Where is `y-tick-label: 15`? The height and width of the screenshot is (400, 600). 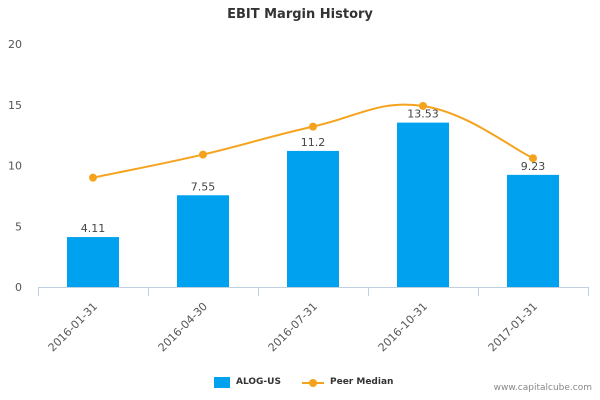
y-tick-label: 15 is located at coordinates (15, 105).